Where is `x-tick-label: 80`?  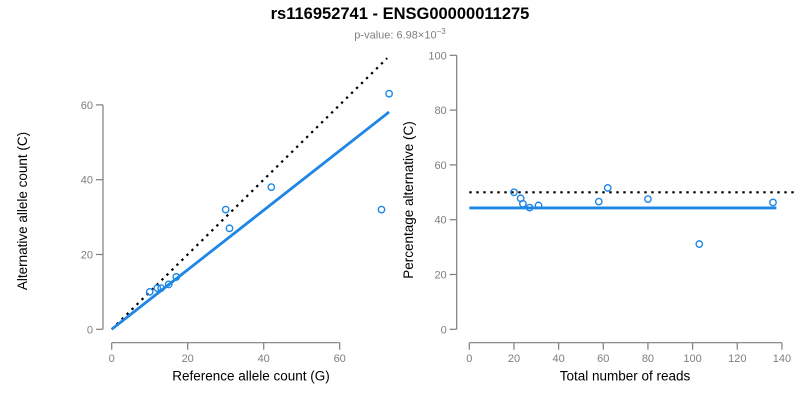 x-tick-label: 80 is located at coordinates (648, 359).